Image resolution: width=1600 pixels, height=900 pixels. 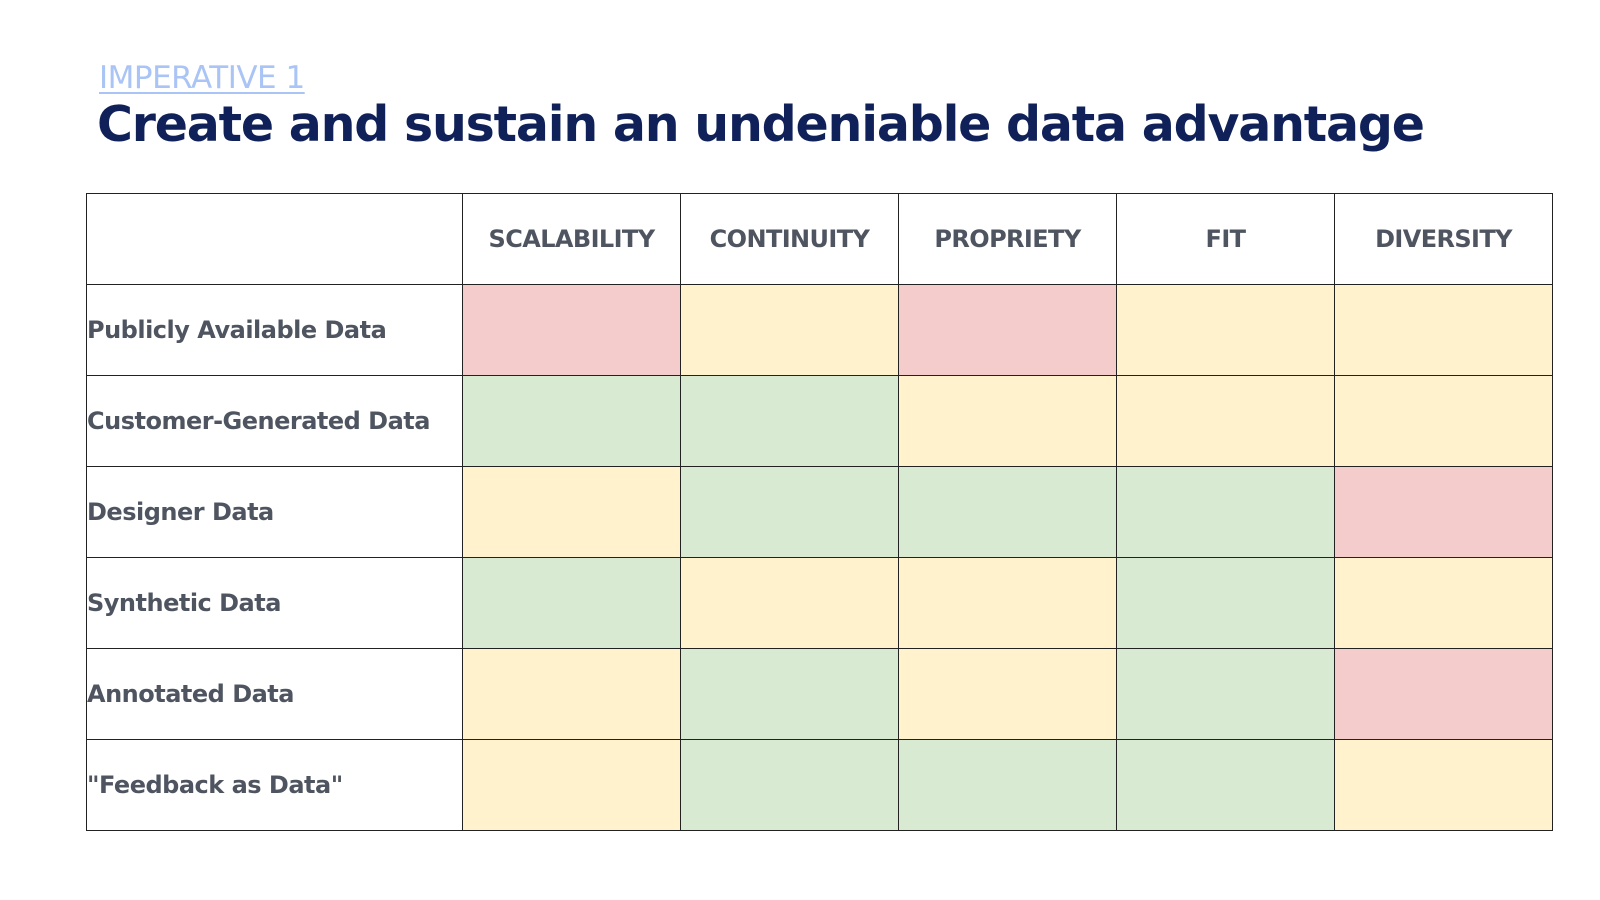 I want to click on matrix-row: Customer-Generated Data, so click(x=819, y=421).